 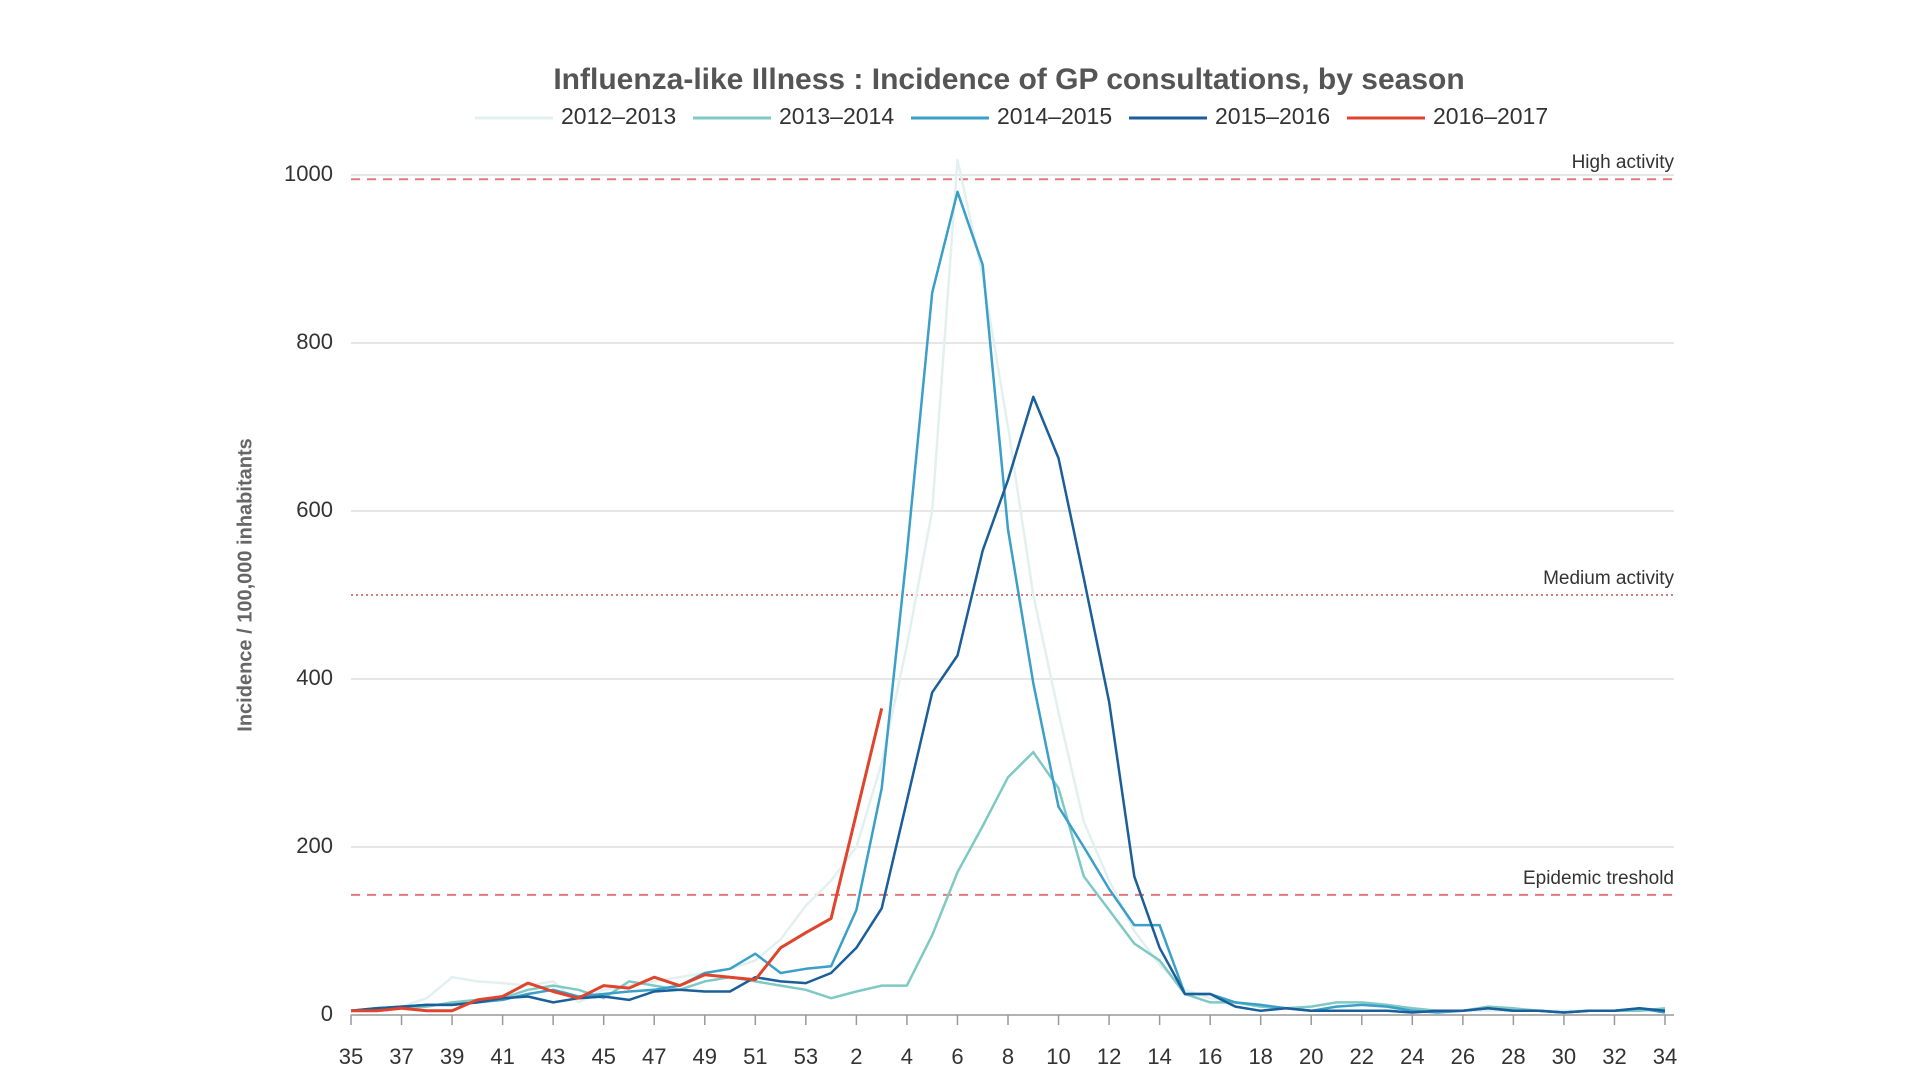 I want to click on x-tick-label: 12, so click(x=1109, y=1056).